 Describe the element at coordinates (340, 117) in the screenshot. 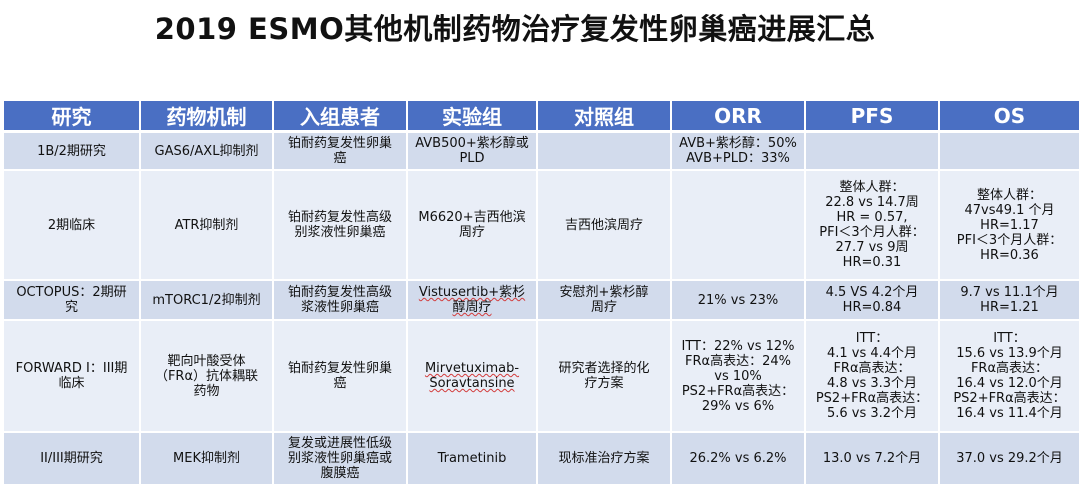

I see `header-patients: 入组患者` at that location.